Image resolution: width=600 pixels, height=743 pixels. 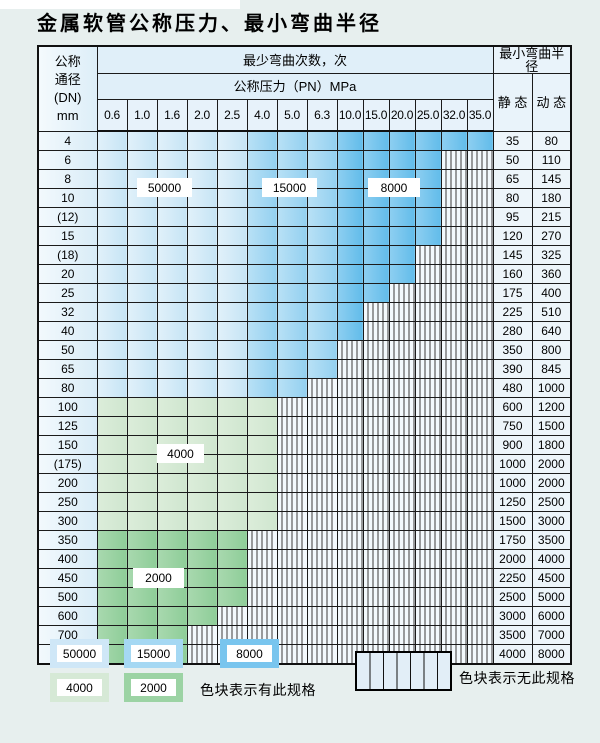 What do you see at coordinates (153, 653) in the screenshot?
I see `legend-swatch-label: 15000` at bounding box center [153, 653].